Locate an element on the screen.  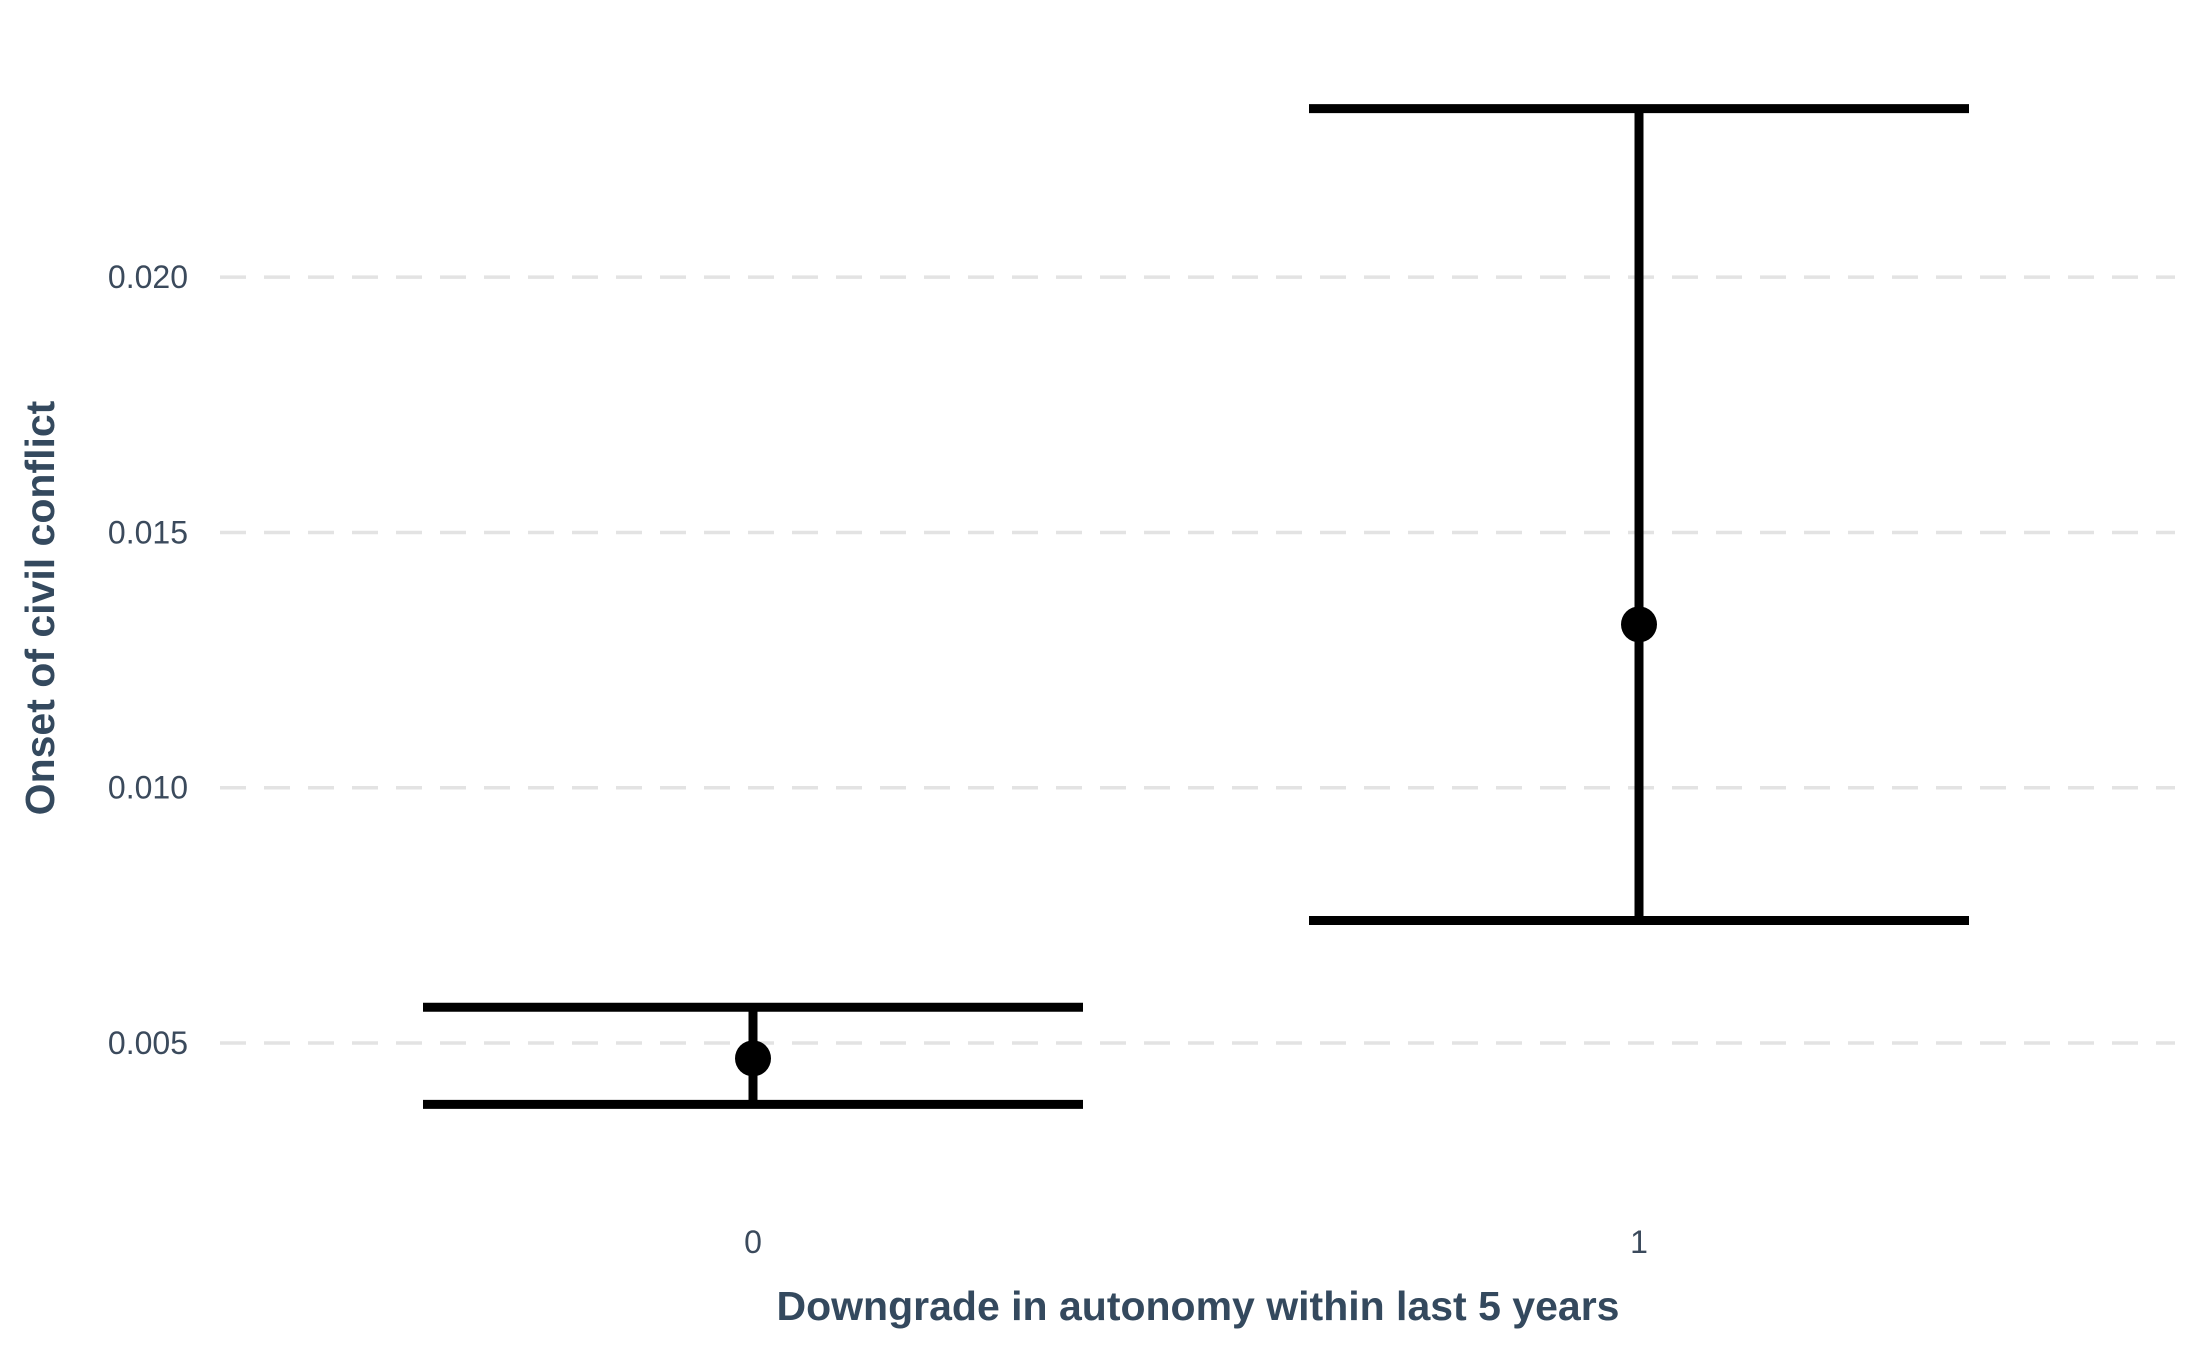
y-tick-label: 0.020 is located at coordinates (148, 277).